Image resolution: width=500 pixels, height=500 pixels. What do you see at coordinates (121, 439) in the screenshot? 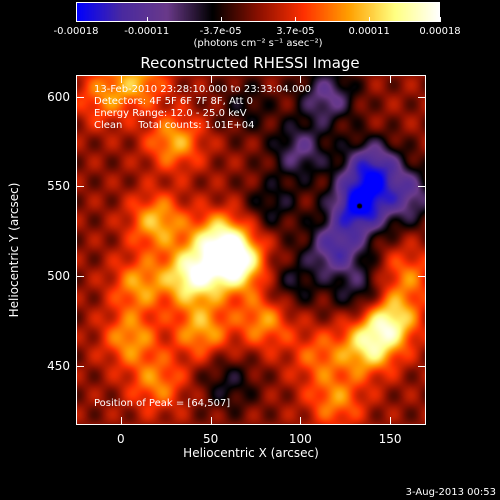
I see `x-tick-label: 0` at bounding box center [121, 439].